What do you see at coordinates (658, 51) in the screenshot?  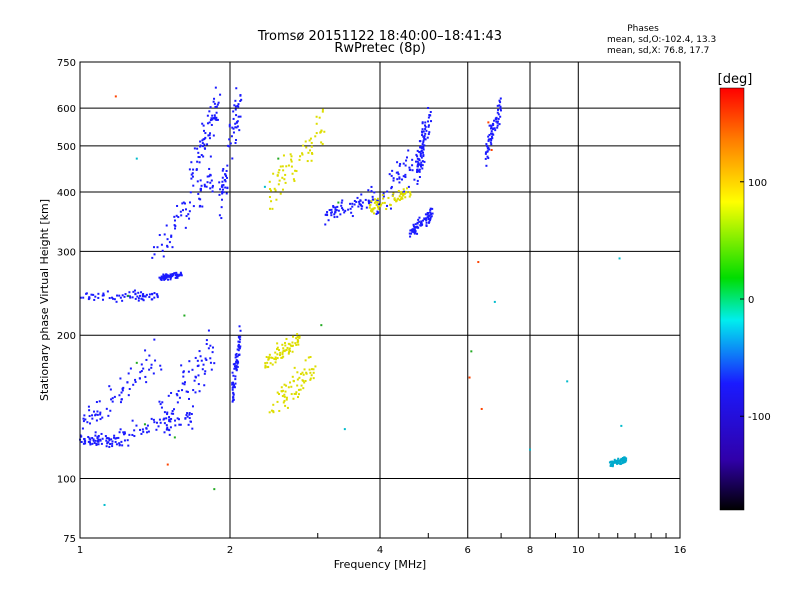 I see `phase-stats-x: mean, sd,X: 76.8, 17.7` at bounding box center [658, 51].